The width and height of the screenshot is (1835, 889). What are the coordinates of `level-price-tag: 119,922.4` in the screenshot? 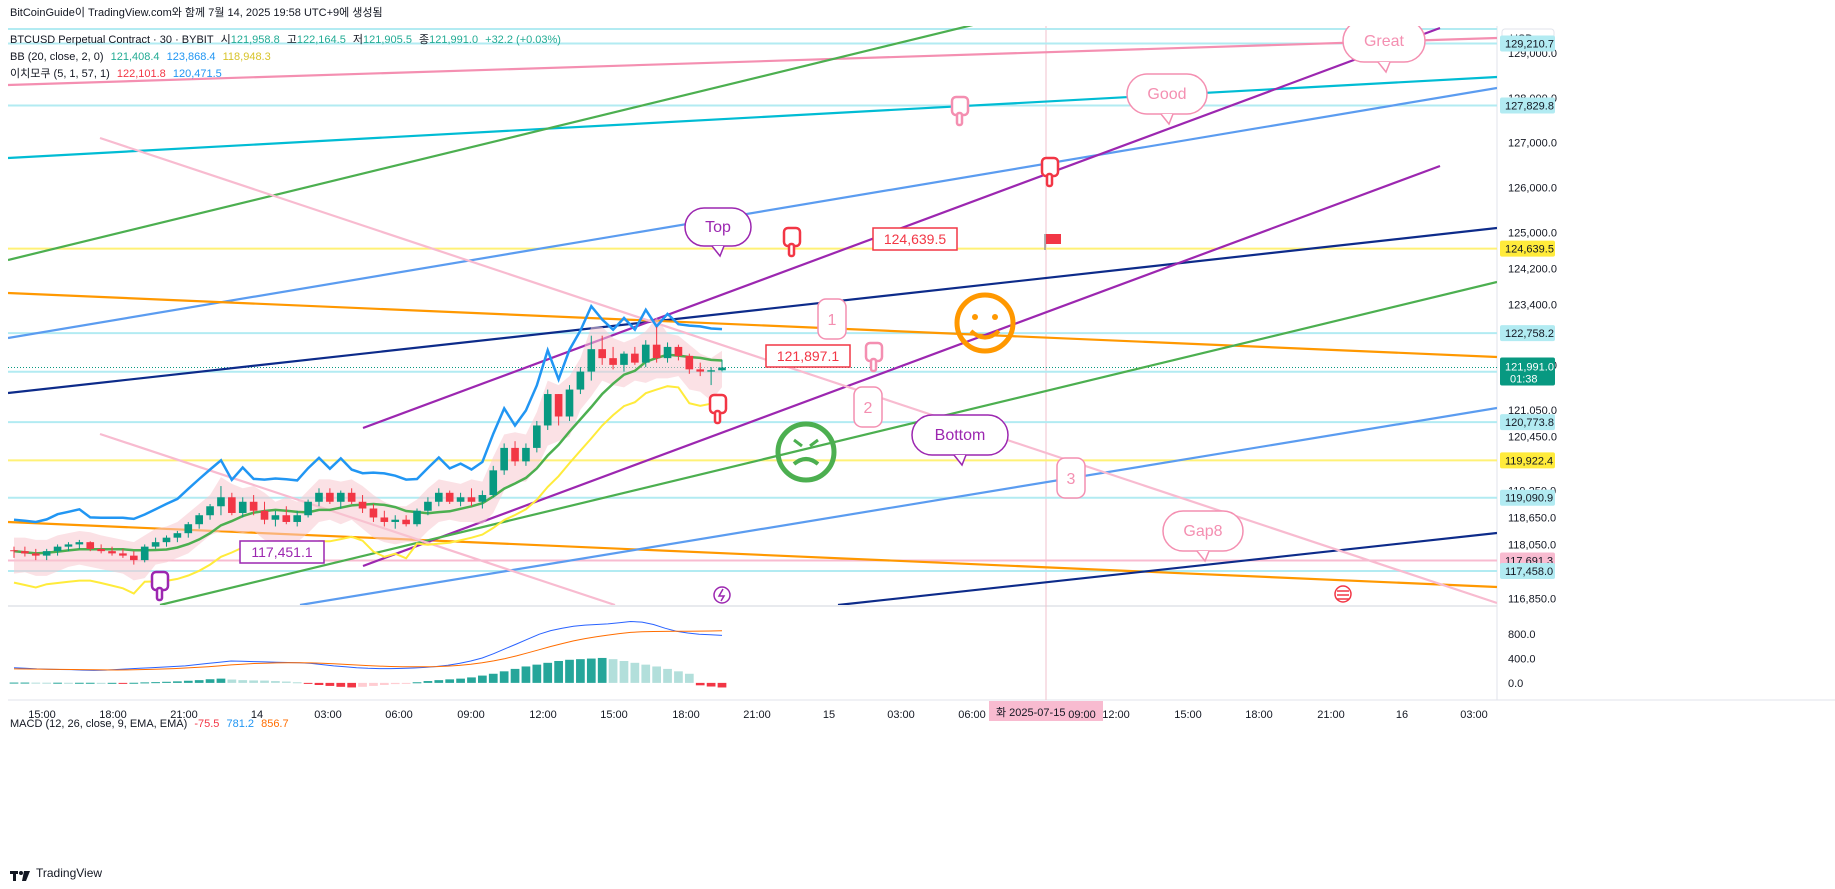 It's located at (1527, 460).